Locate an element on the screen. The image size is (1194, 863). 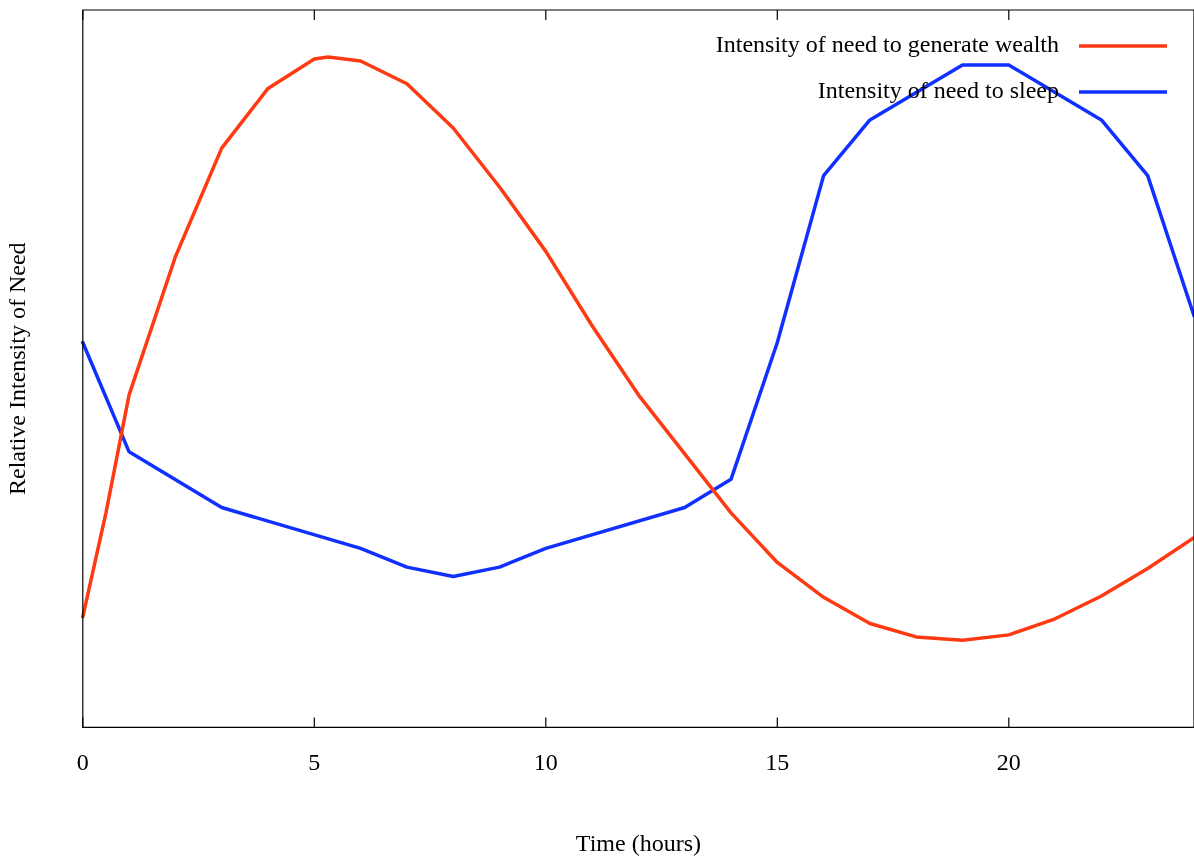
x-tick-label: 5 is located at coordinates (314, 762).